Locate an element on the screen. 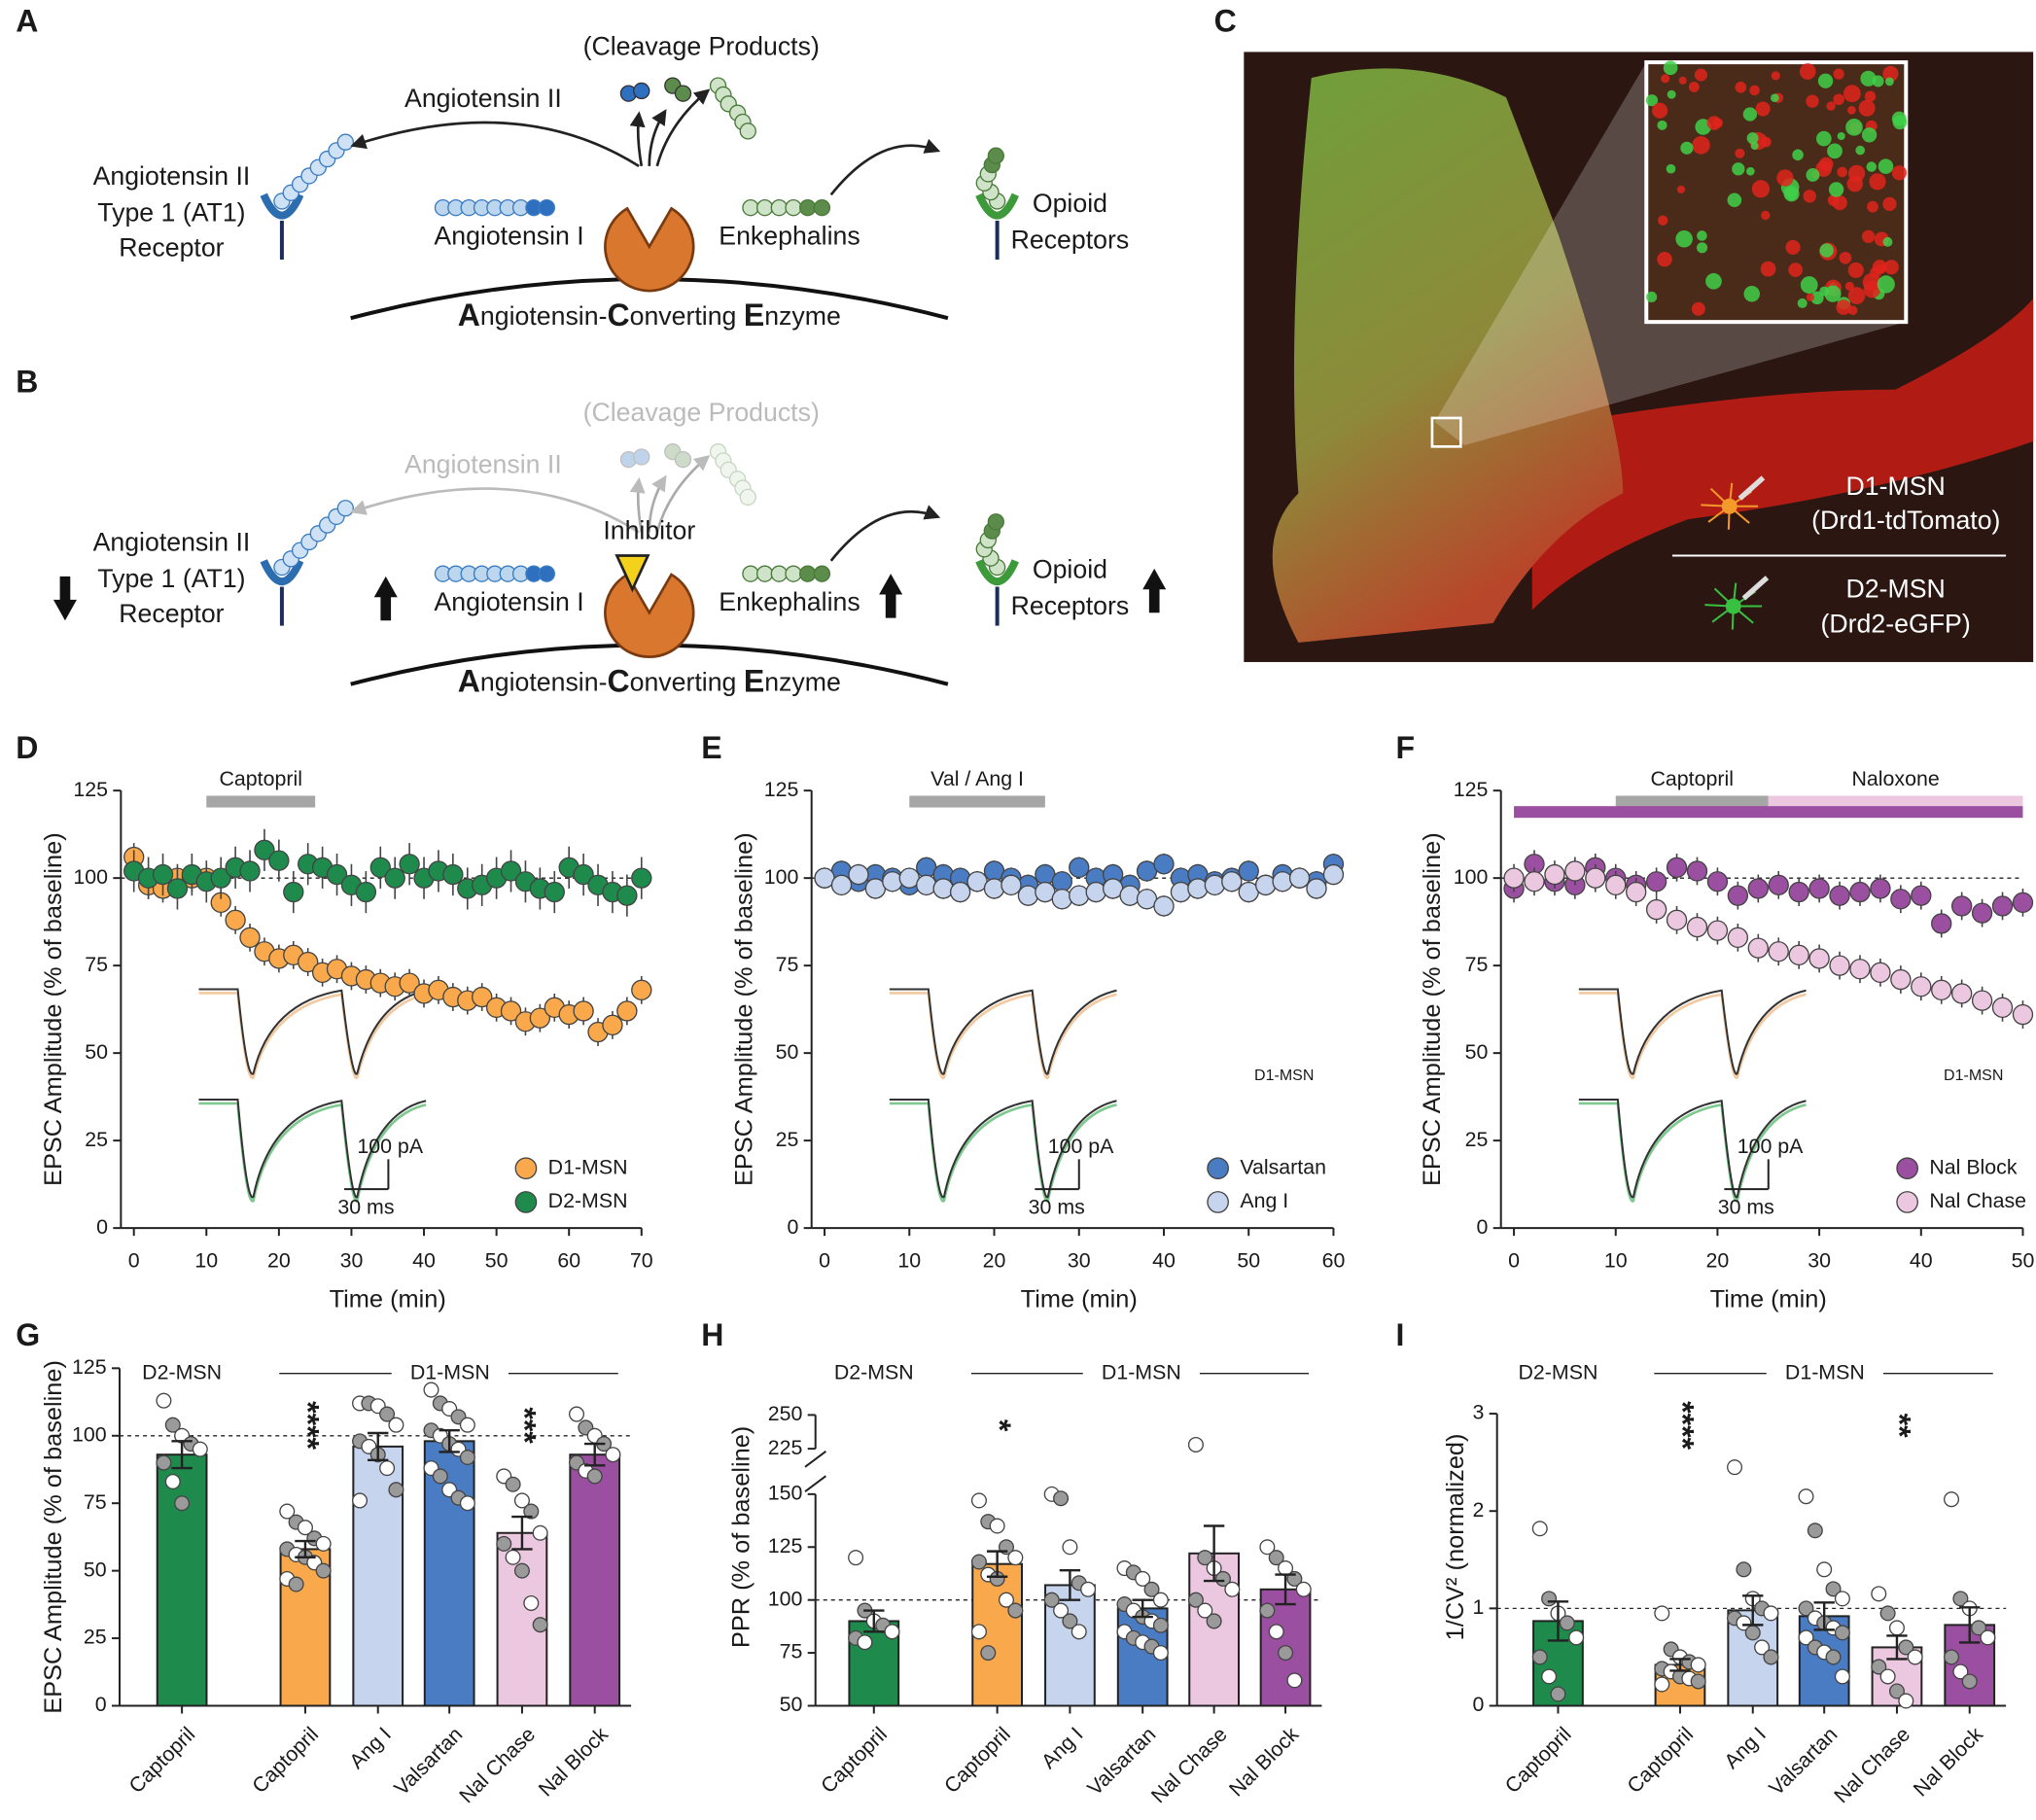 Image resolution: width=2036 pixels, height=1820 pixels. x-axis-label: Time (min) is located at coordinates (1768, 1299).